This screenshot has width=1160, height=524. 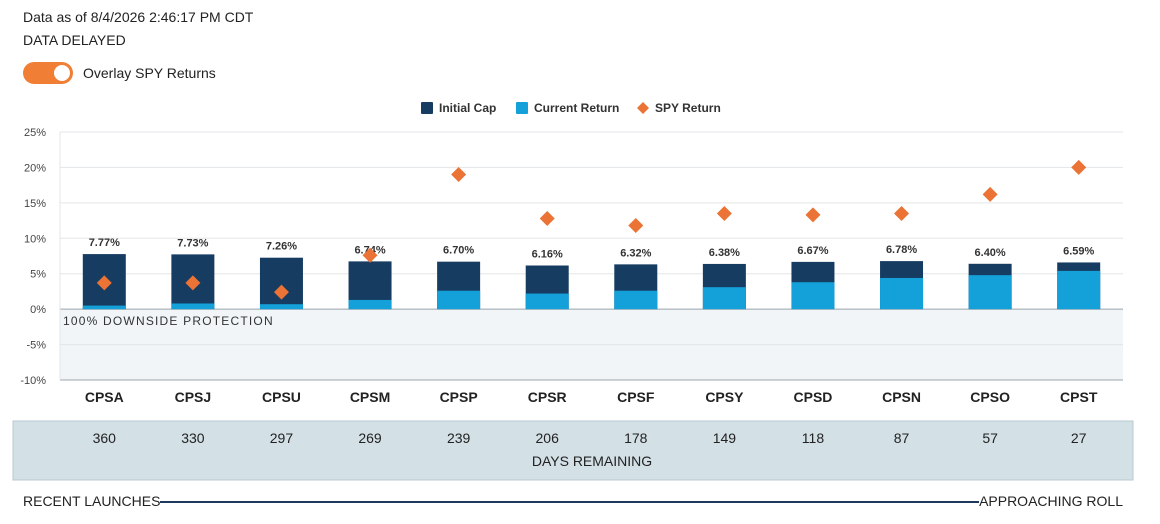 I want to click on legend-label-spy-return: SPY Return, so click(x=688, y=108).